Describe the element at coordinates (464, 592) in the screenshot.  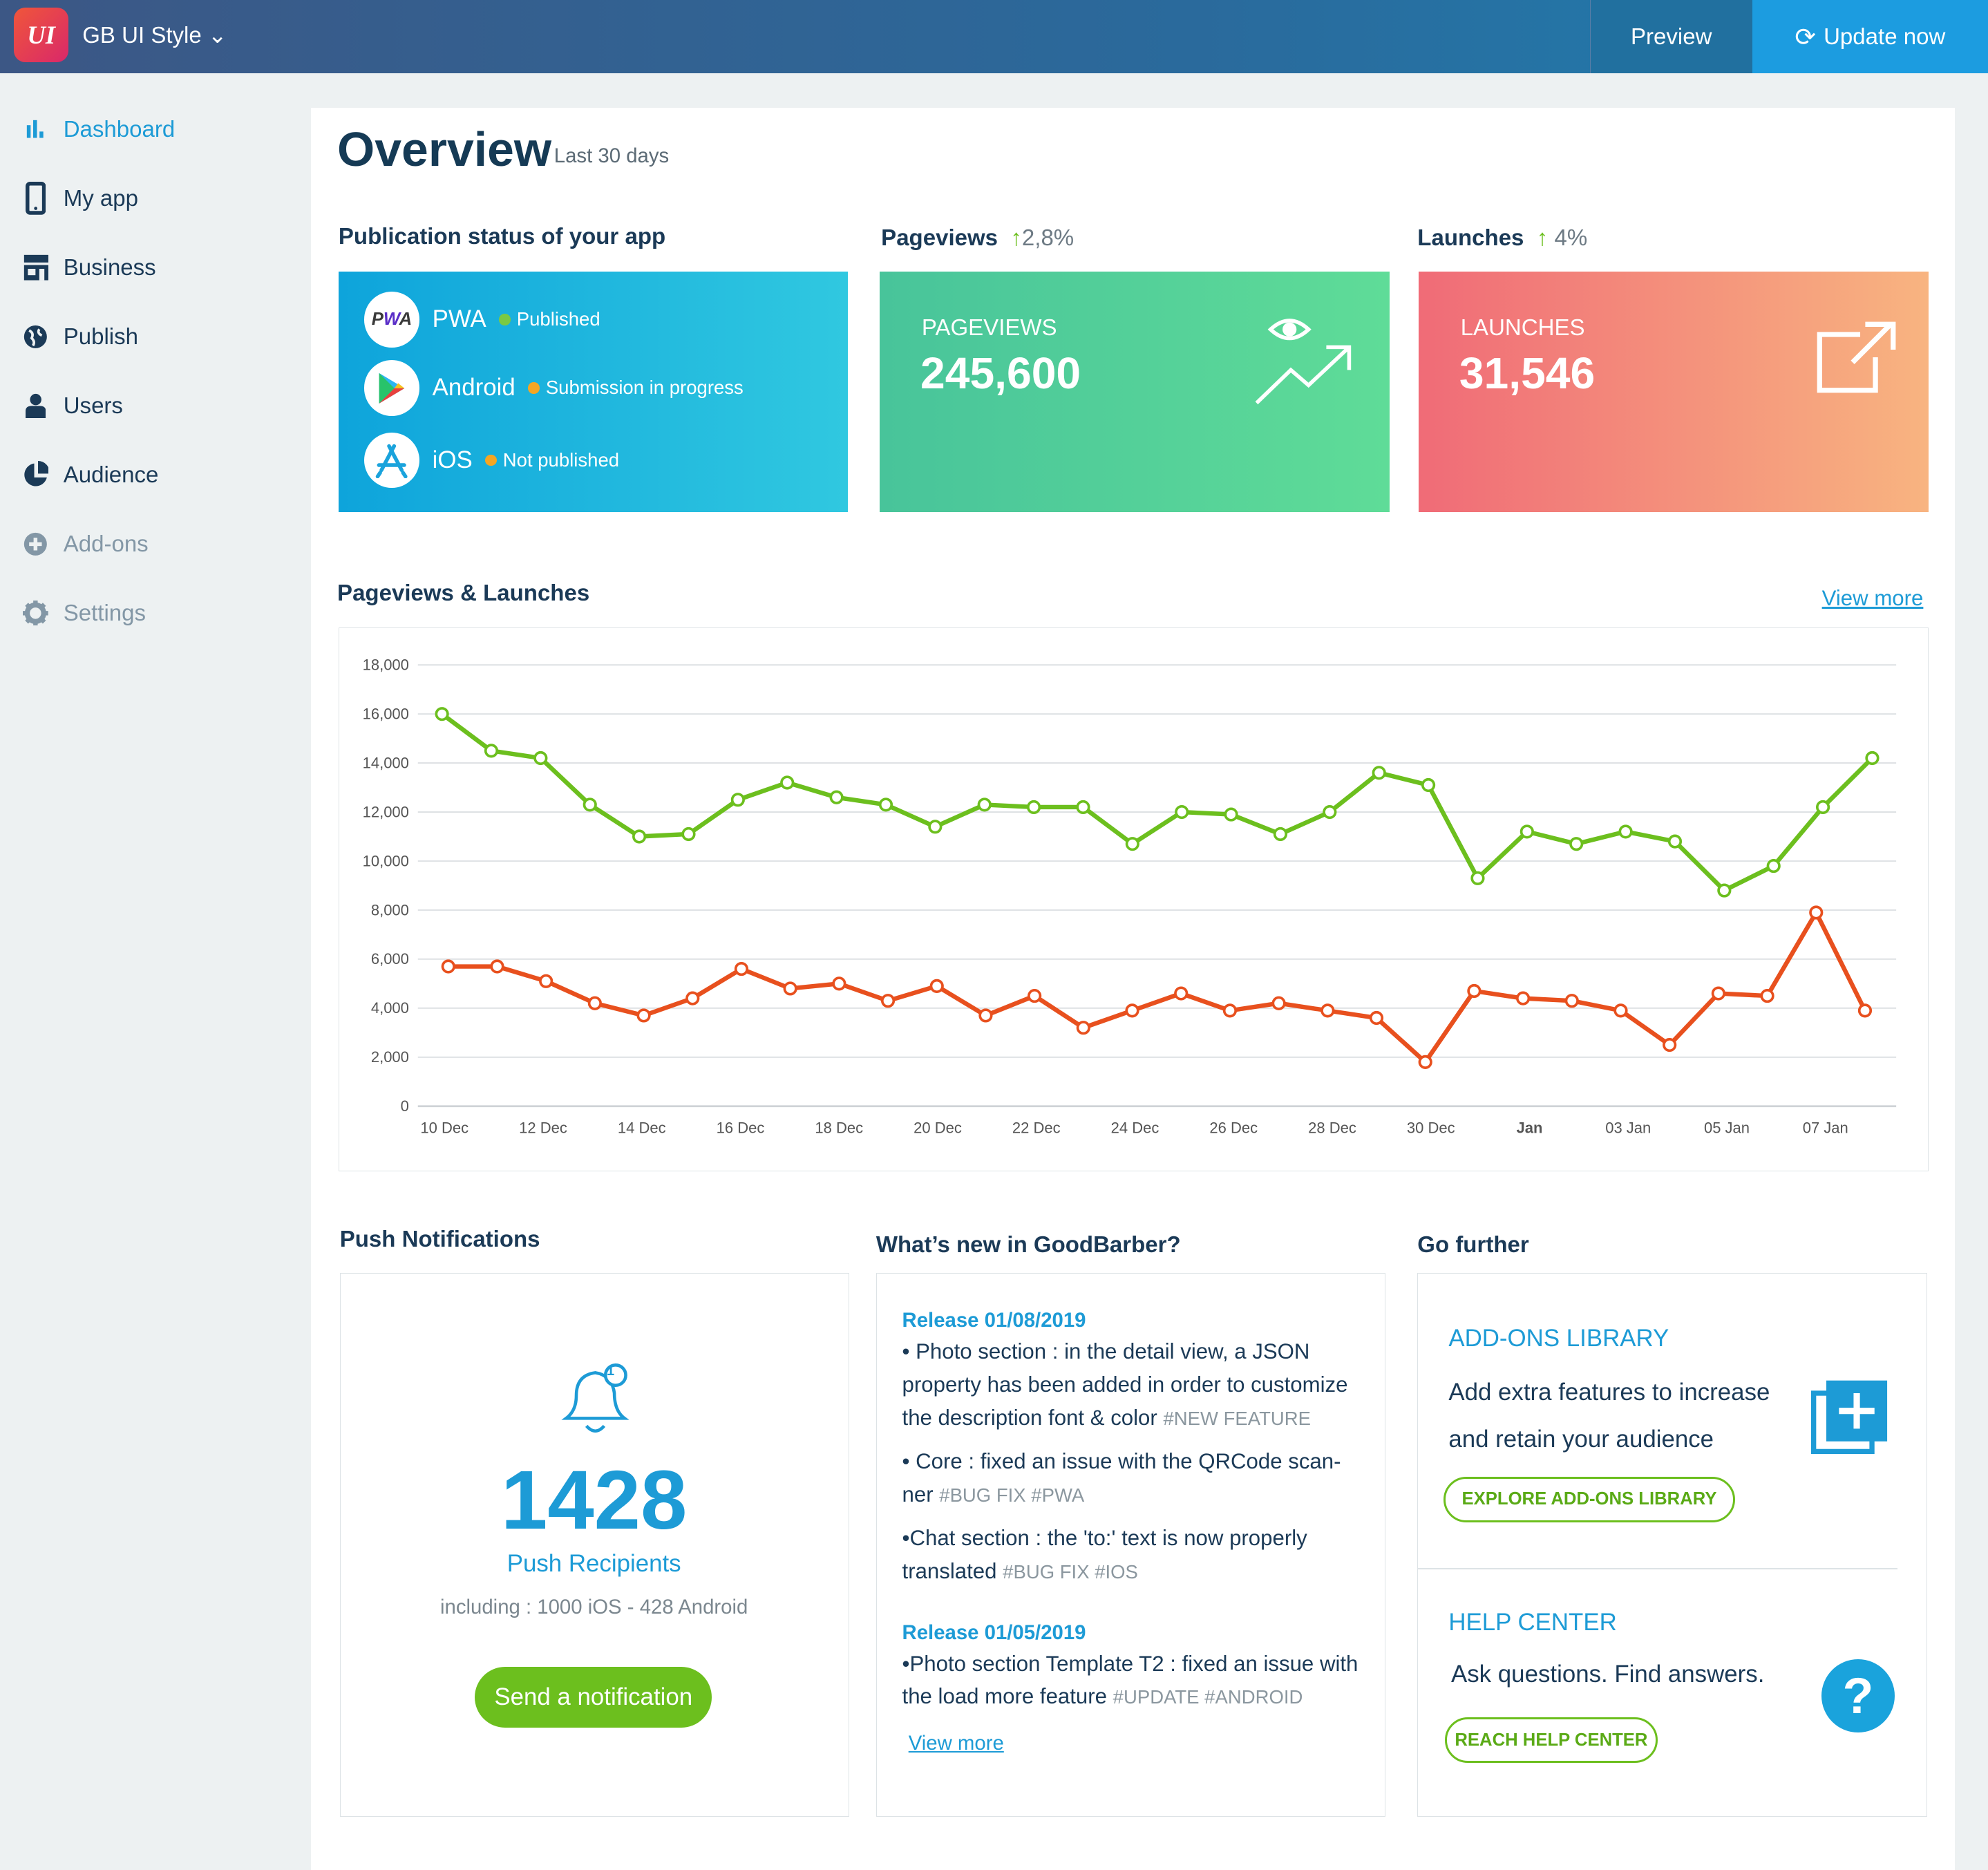
I see `chart-heading: Pageviews & Launches` at that location.